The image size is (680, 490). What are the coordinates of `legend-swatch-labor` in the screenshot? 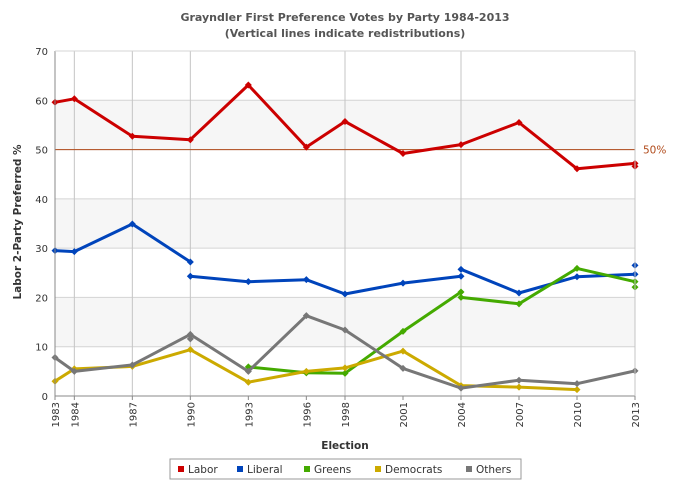 It's located at (181, 469).